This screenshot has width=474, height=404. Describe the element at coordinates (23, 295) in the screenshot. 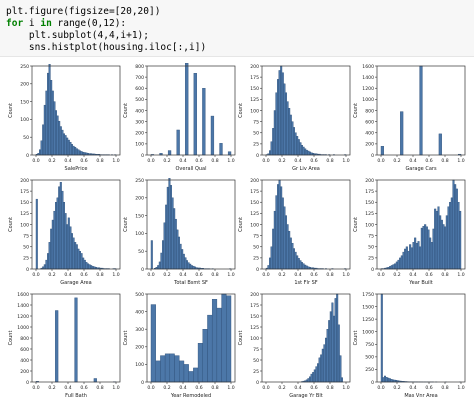

I see `y-tick-label: 1600` at that location.